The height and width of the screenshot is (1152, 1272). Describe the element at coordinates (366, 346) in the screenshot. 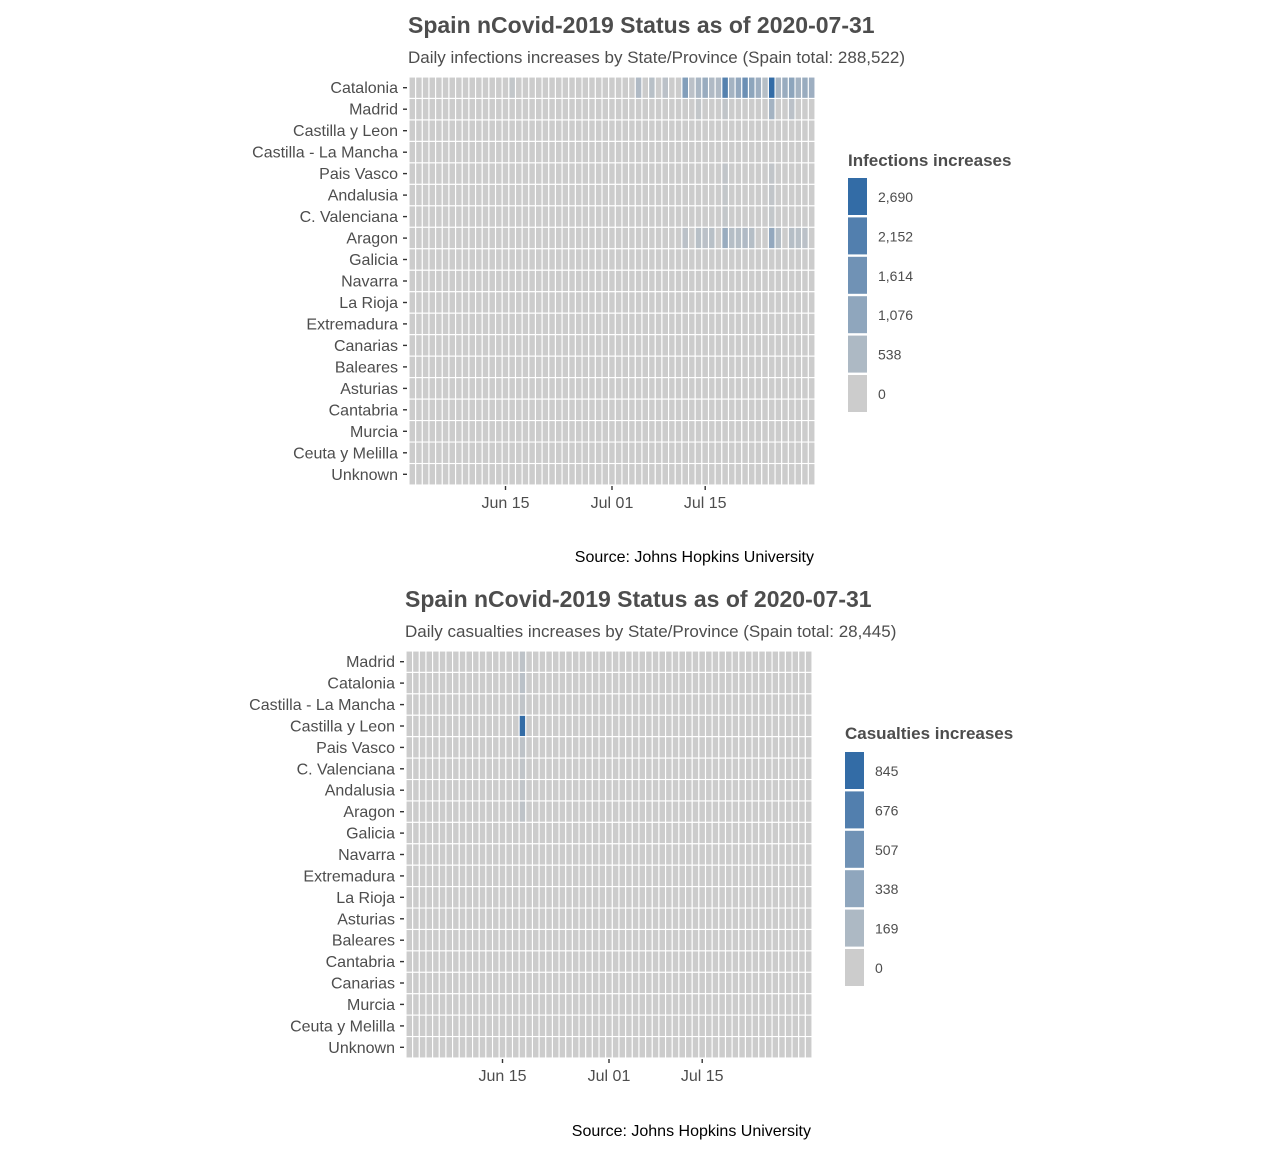

I see `y-tick-label: Canarias` at that location.